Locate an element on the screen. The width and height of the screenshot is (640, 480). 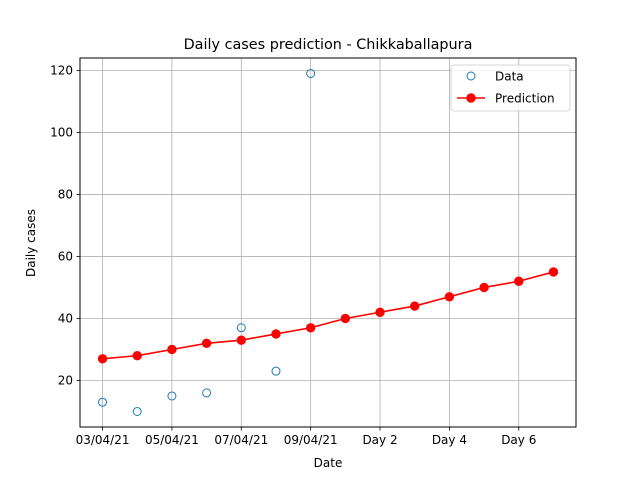
legend-box is located at coordinates (510, 88).